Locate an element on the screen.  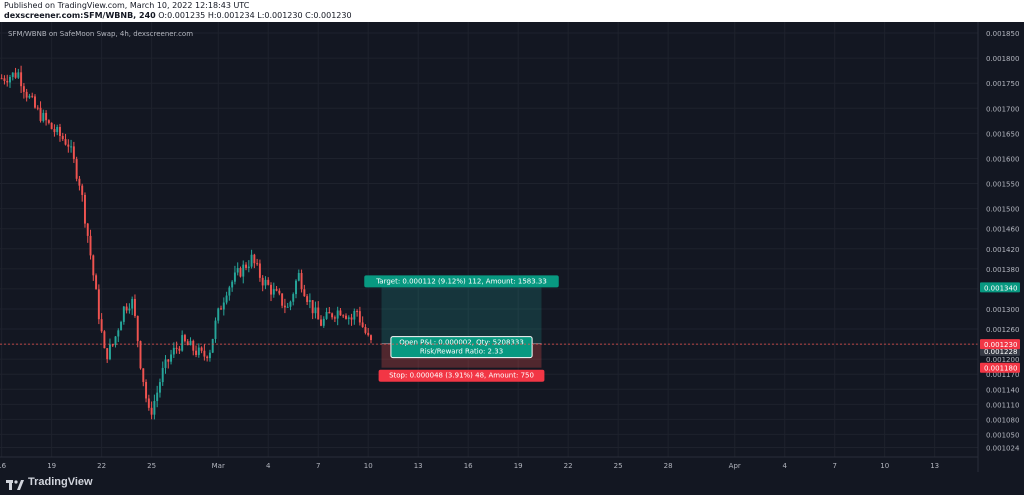
stop-label-text: Stop: 0.000048 (3.91%) 48, Amount: 750 is located at coordinates (461, 376).